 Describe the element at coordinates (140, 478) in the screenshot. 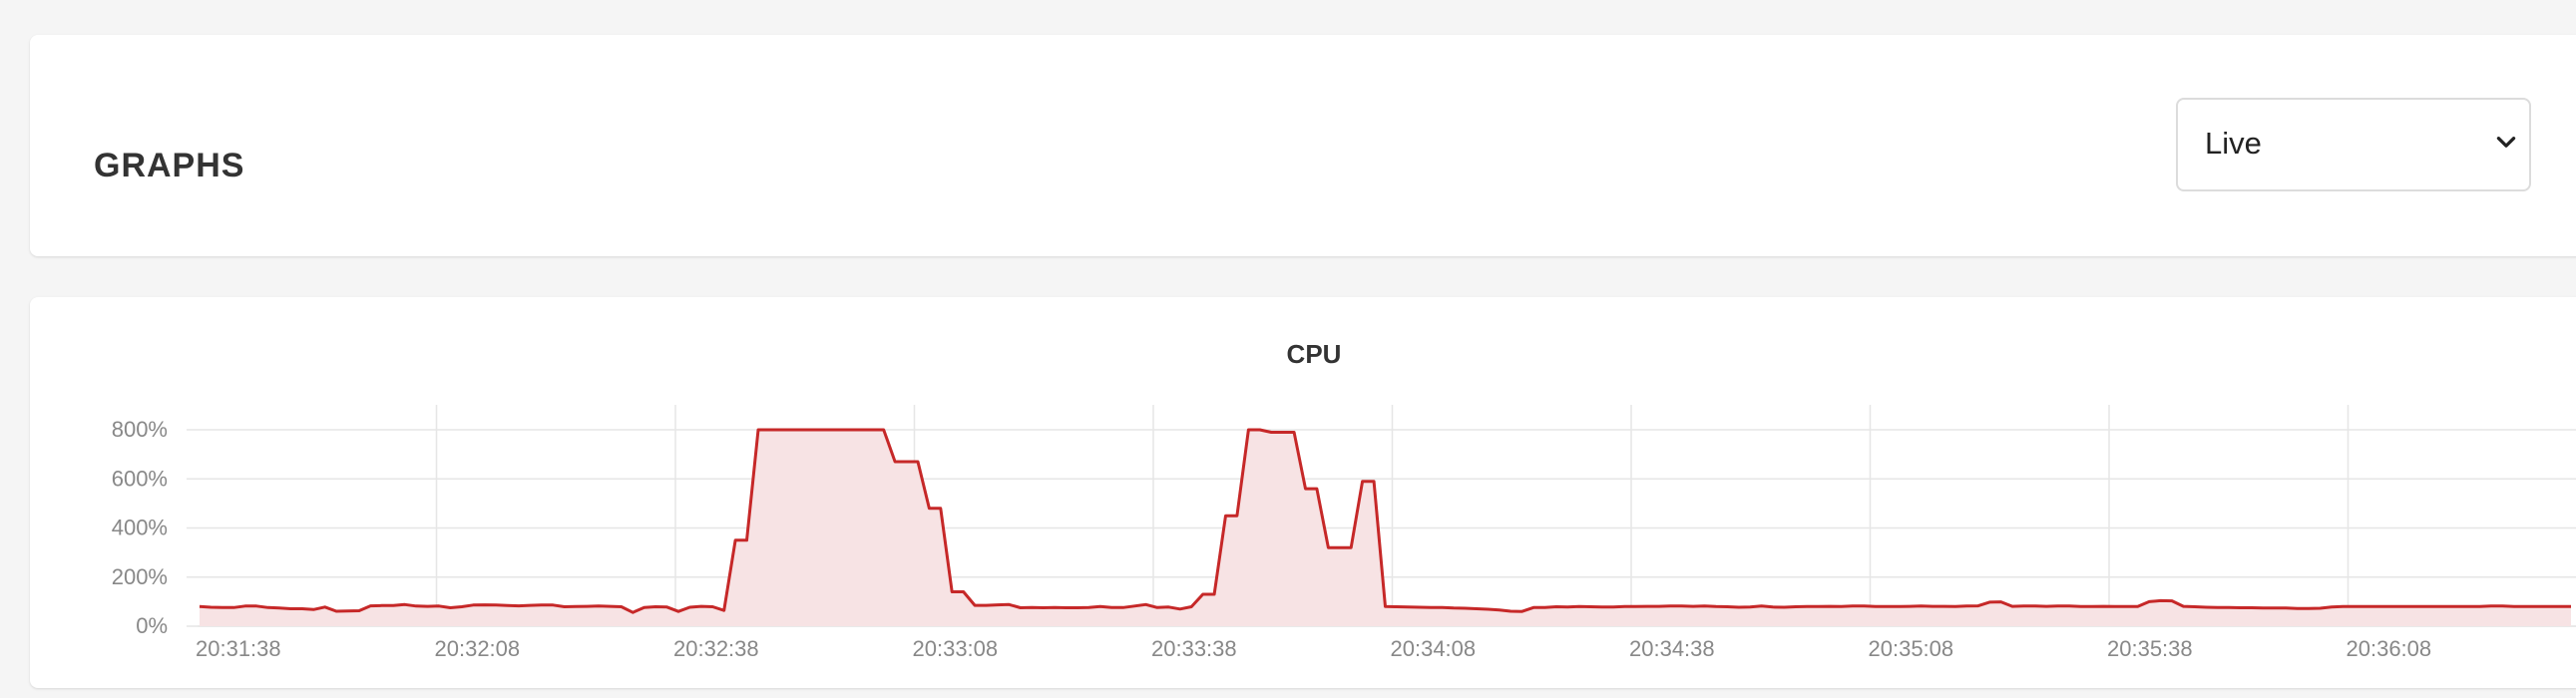

I see `y-tick-label: 600%` at that location.